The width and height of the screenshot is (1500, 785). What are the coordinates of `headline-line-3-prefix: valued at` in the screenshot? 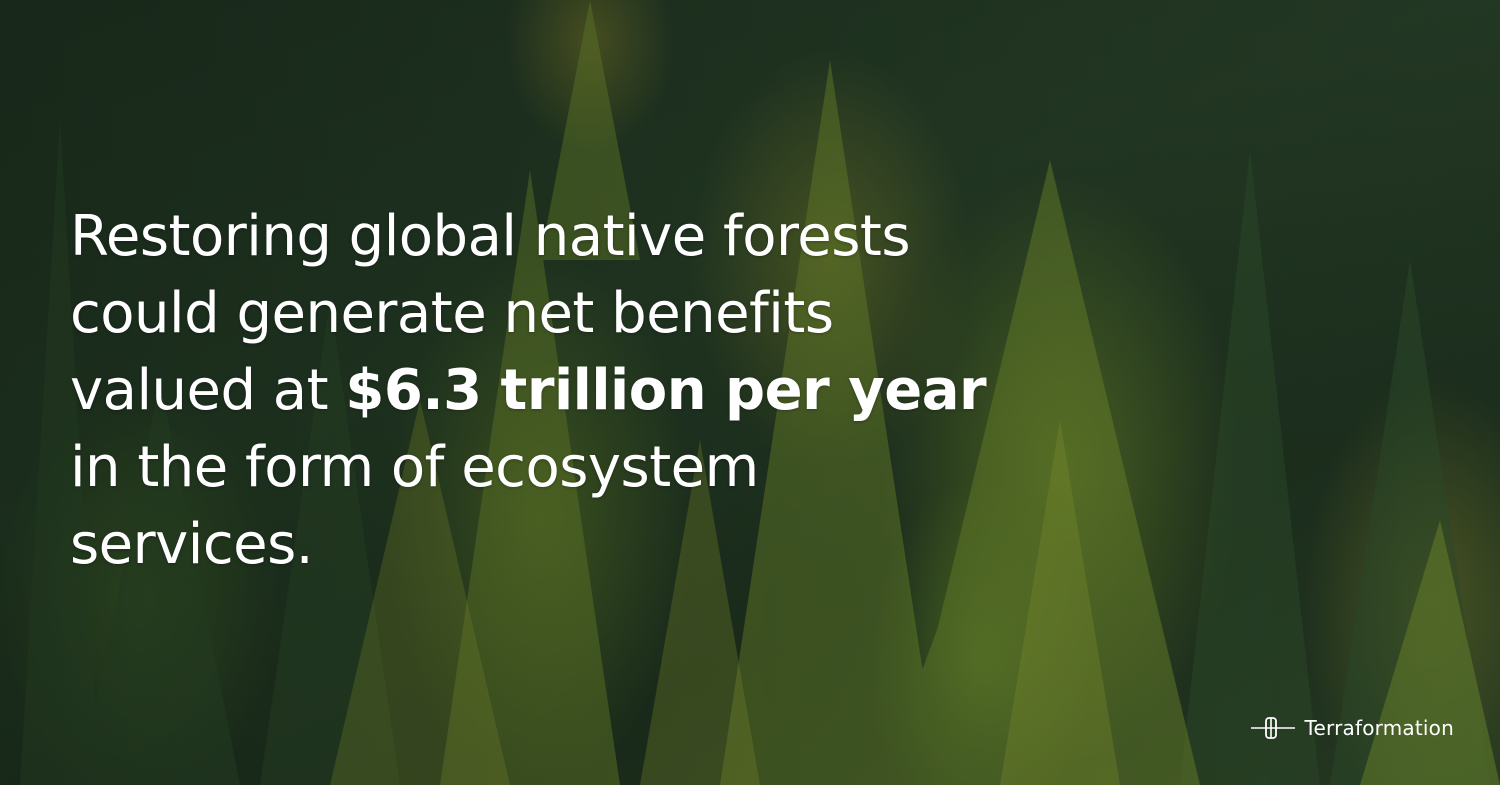 It's located at (208, 390).